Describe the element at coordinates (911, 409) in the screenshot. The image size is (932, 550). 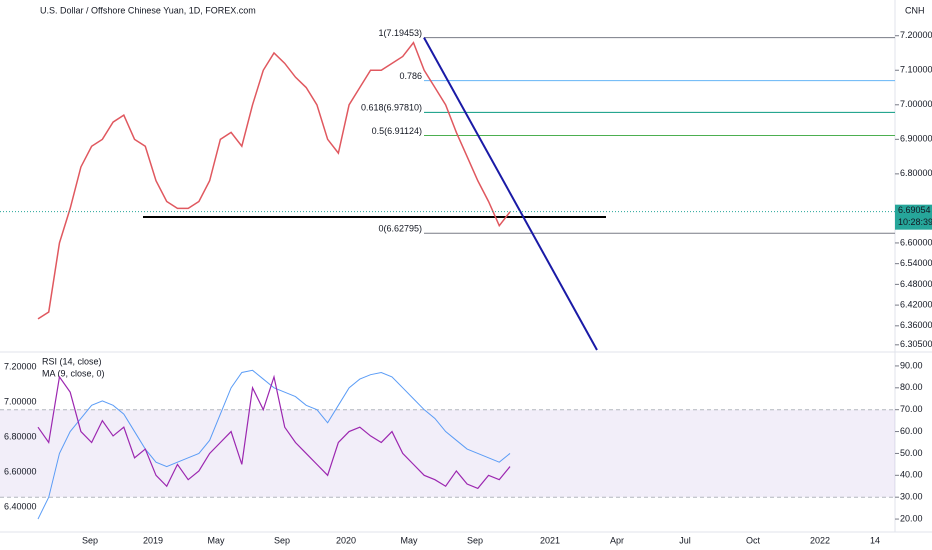
I see `rsi-tick-label: 70.00` at that location.